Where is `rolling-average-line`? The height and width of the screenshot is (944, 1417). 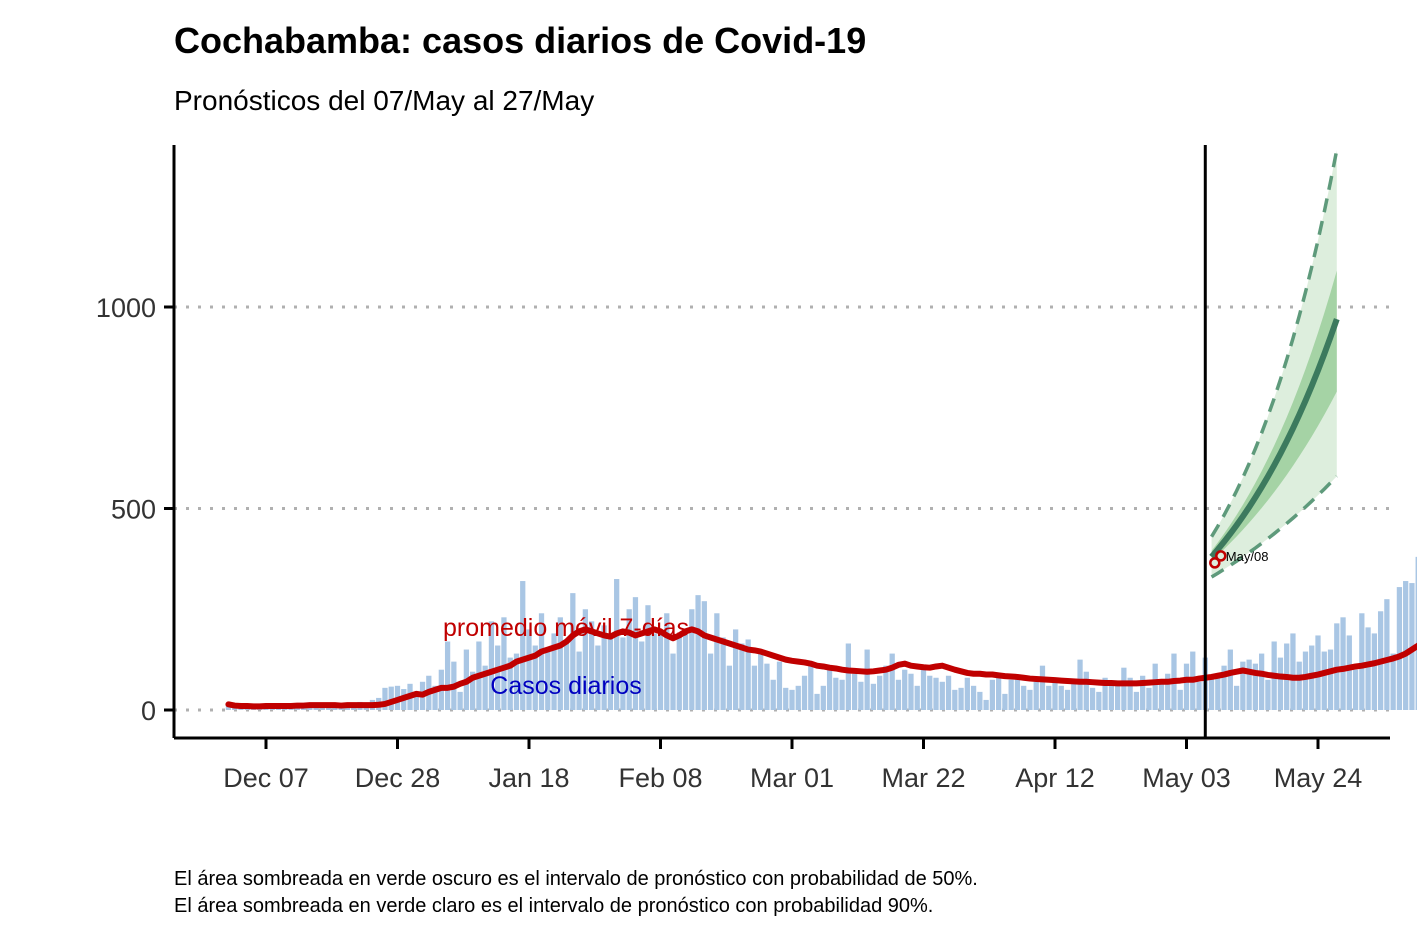
rolling-average-line is located at coordinates (821, 668).